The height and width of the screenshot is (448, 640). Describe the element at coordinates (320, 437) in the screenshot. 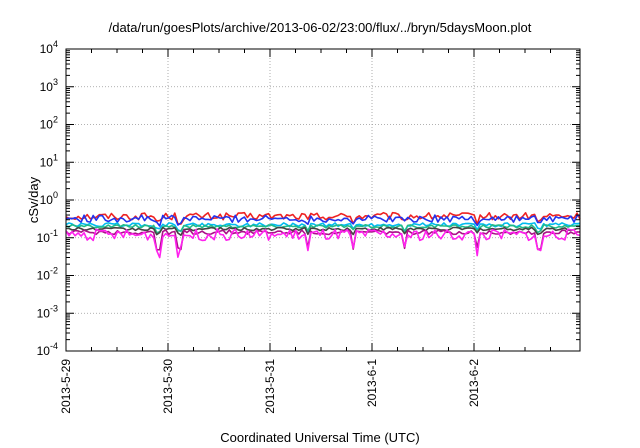

I see `x-axis-label: Coordinated Universal Time (UTC)` at that location.